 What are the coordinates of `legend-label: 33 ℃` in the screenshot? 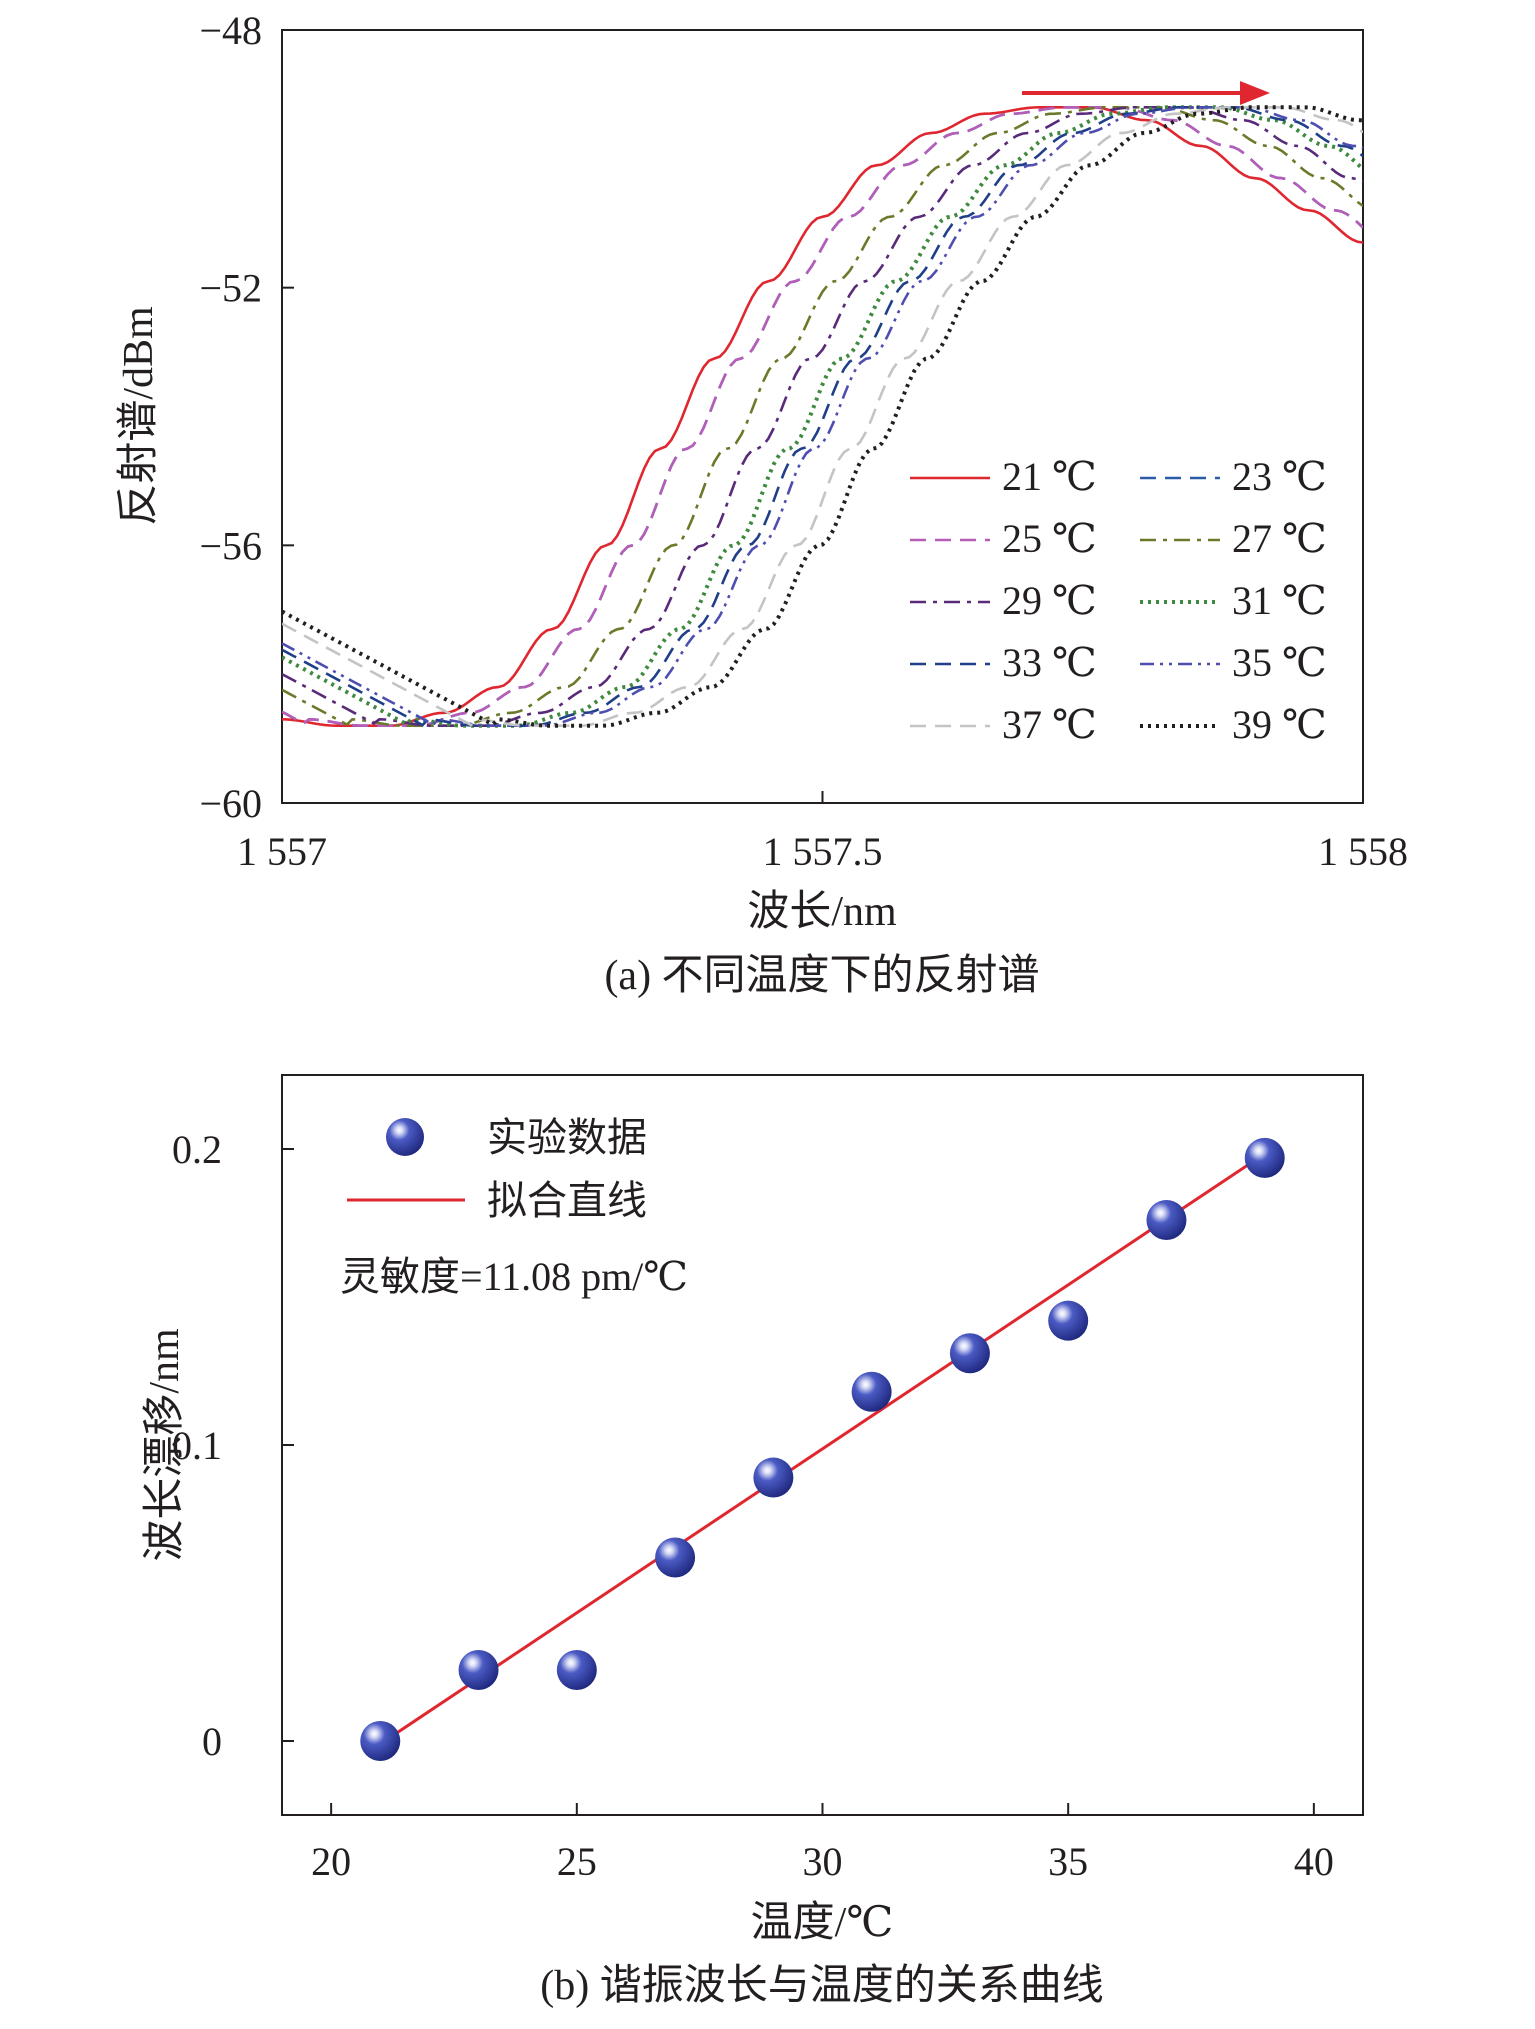 It's located at (1049, 662).